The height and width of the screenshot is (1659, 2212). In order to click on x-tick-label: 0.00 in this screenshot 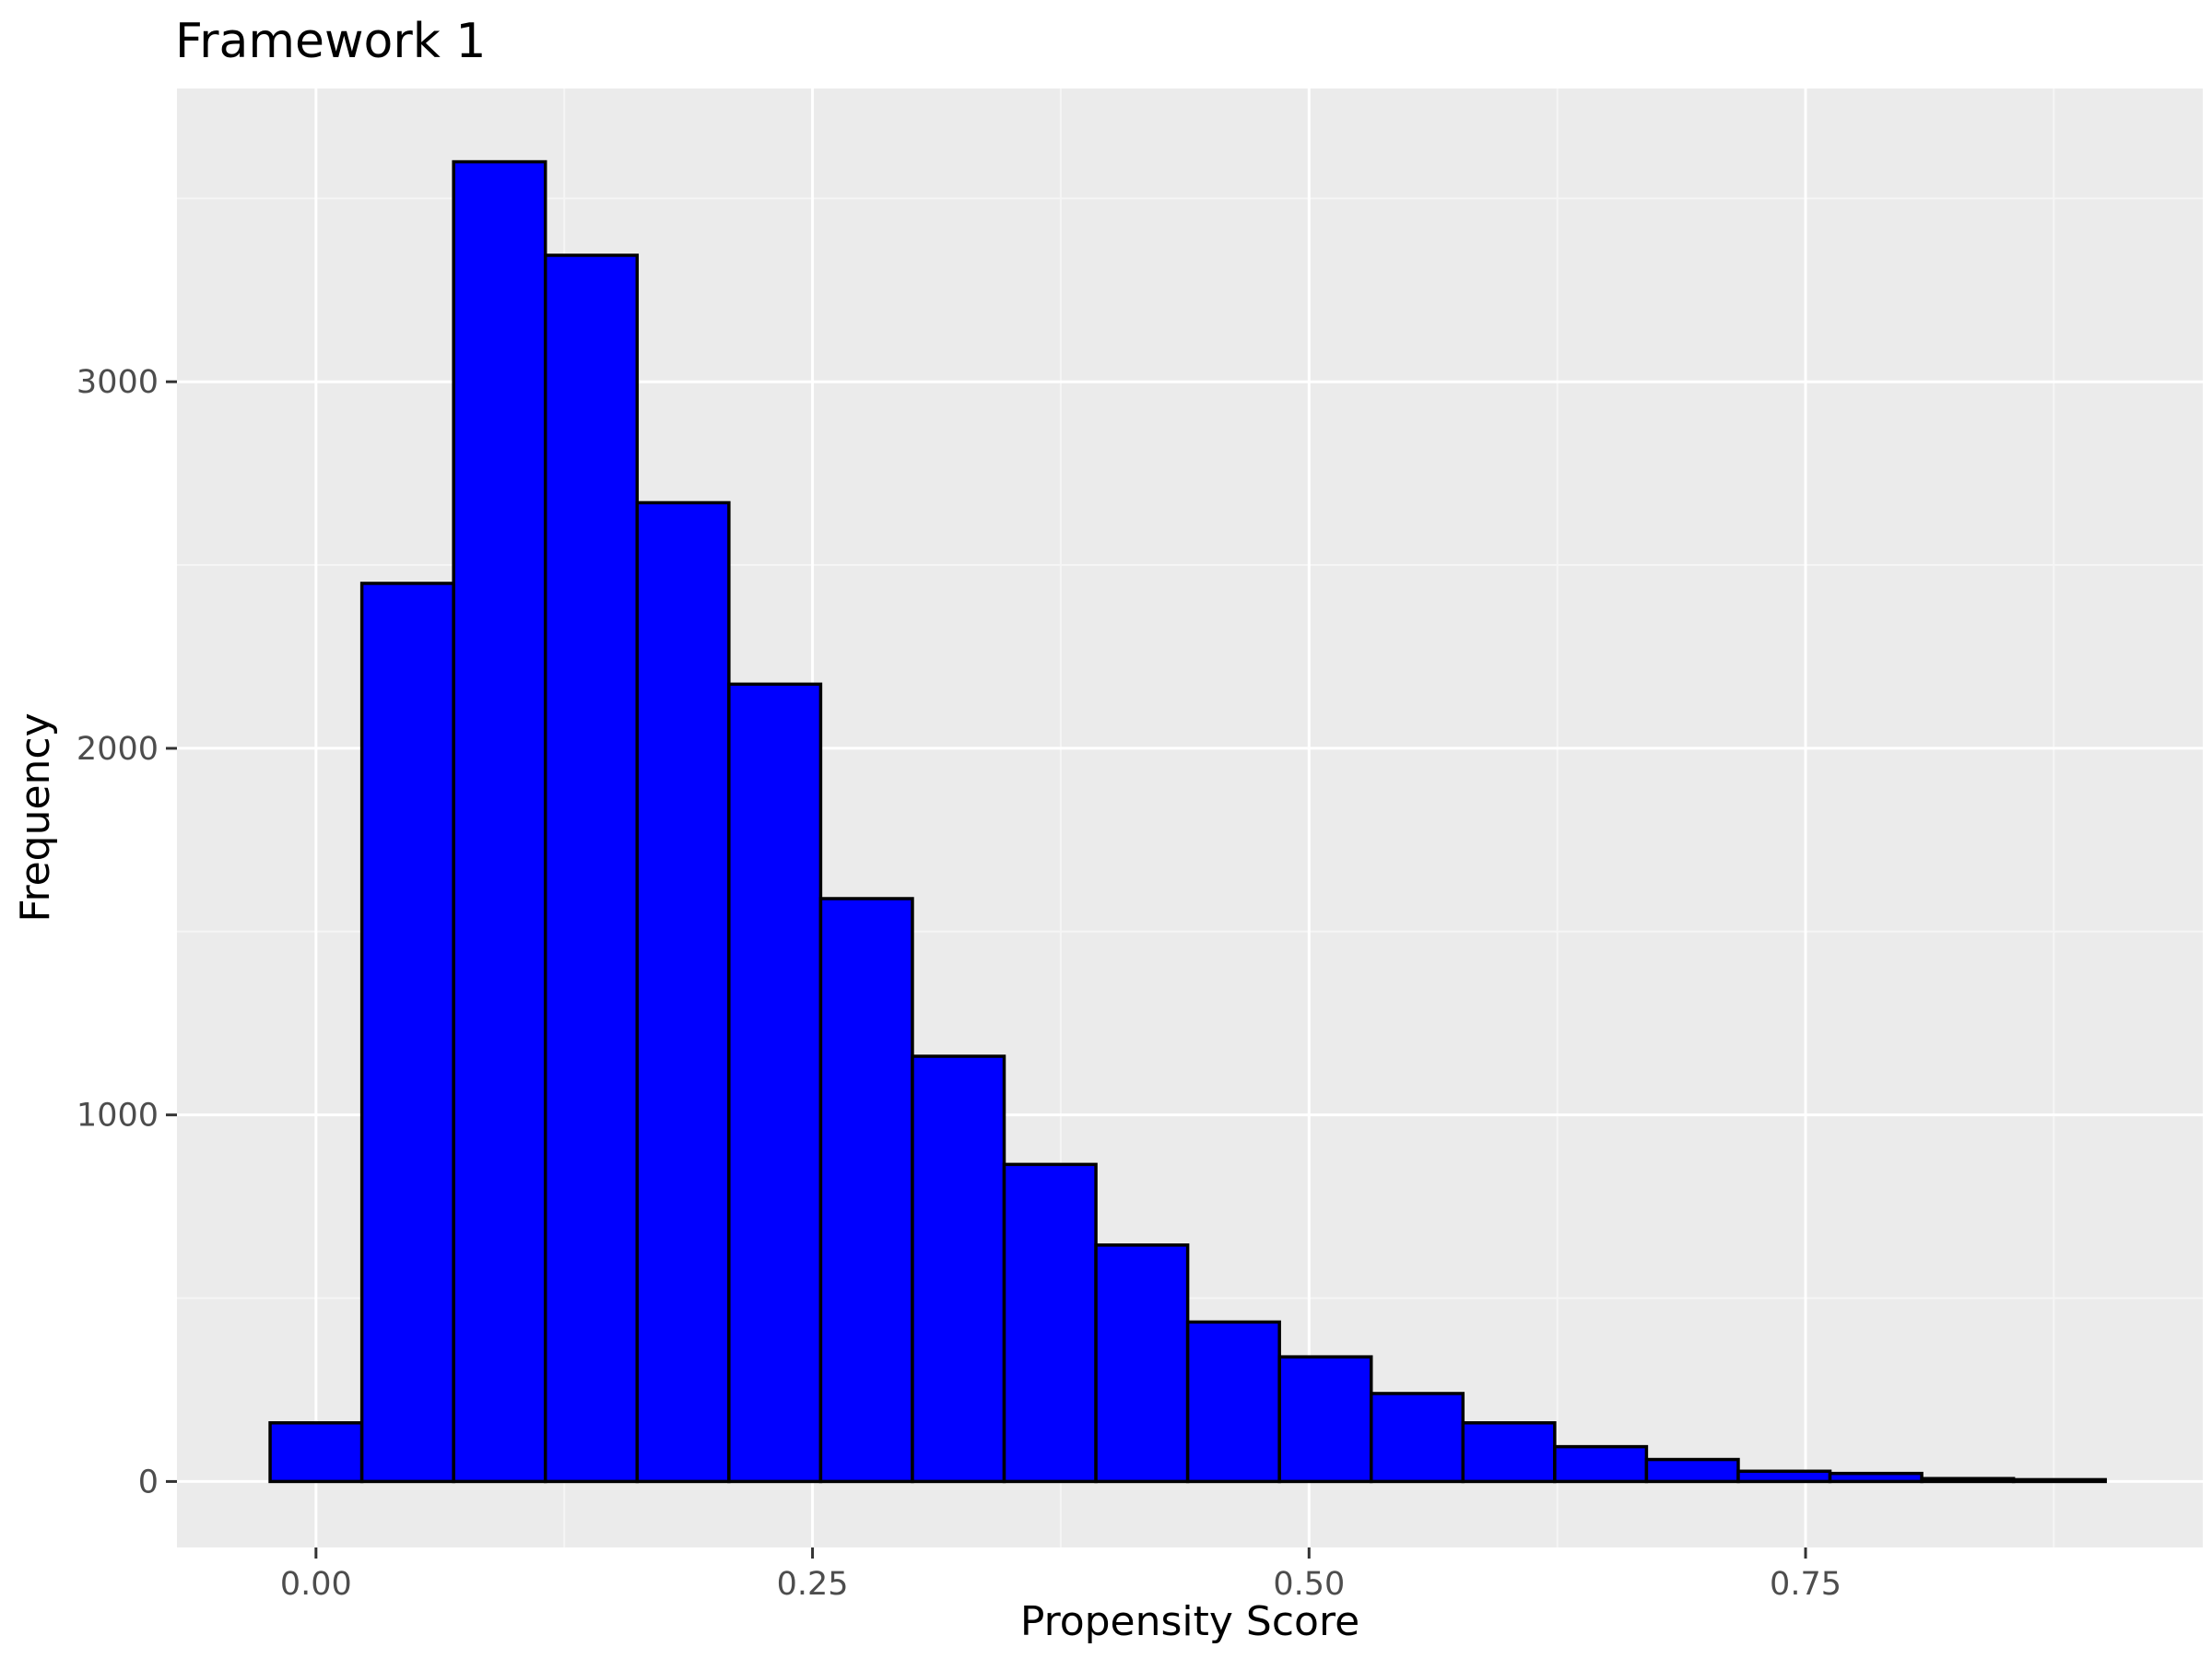, I will do `click(316, 1584)`.